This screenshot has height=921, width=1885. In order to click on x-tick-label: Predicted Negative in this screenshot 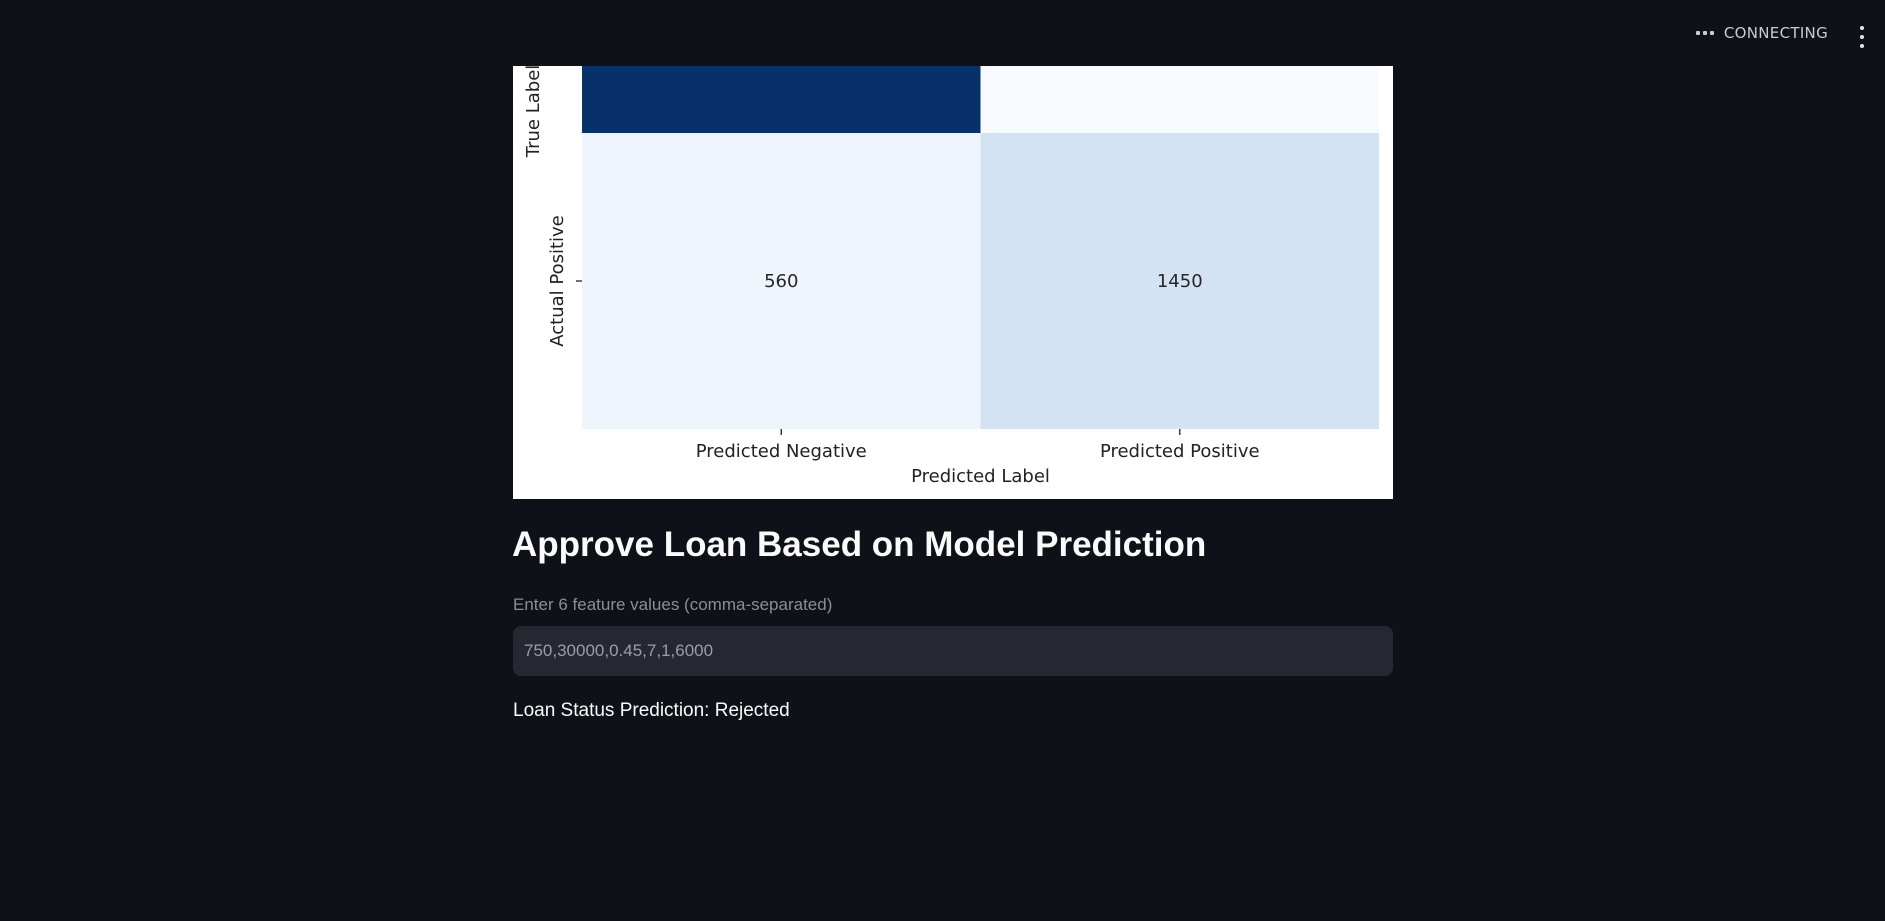, I will do `click(781, 451)`.